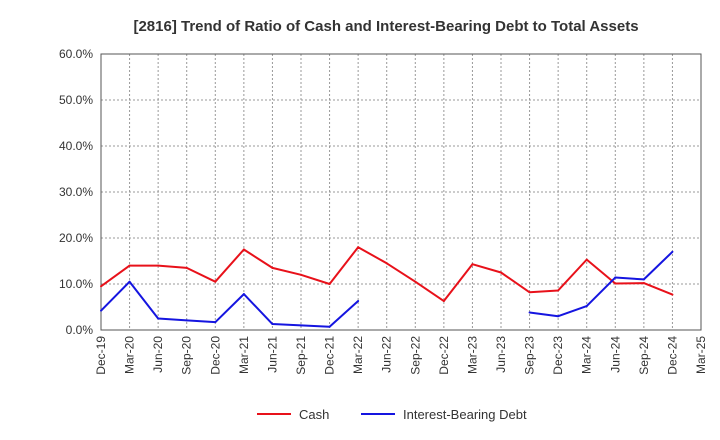 The width and height of the screenshot is (720, 440). Describe the element at coordinates (444, 355) in the screenshot. I see `x-tick-label: Dec-22` at that location.